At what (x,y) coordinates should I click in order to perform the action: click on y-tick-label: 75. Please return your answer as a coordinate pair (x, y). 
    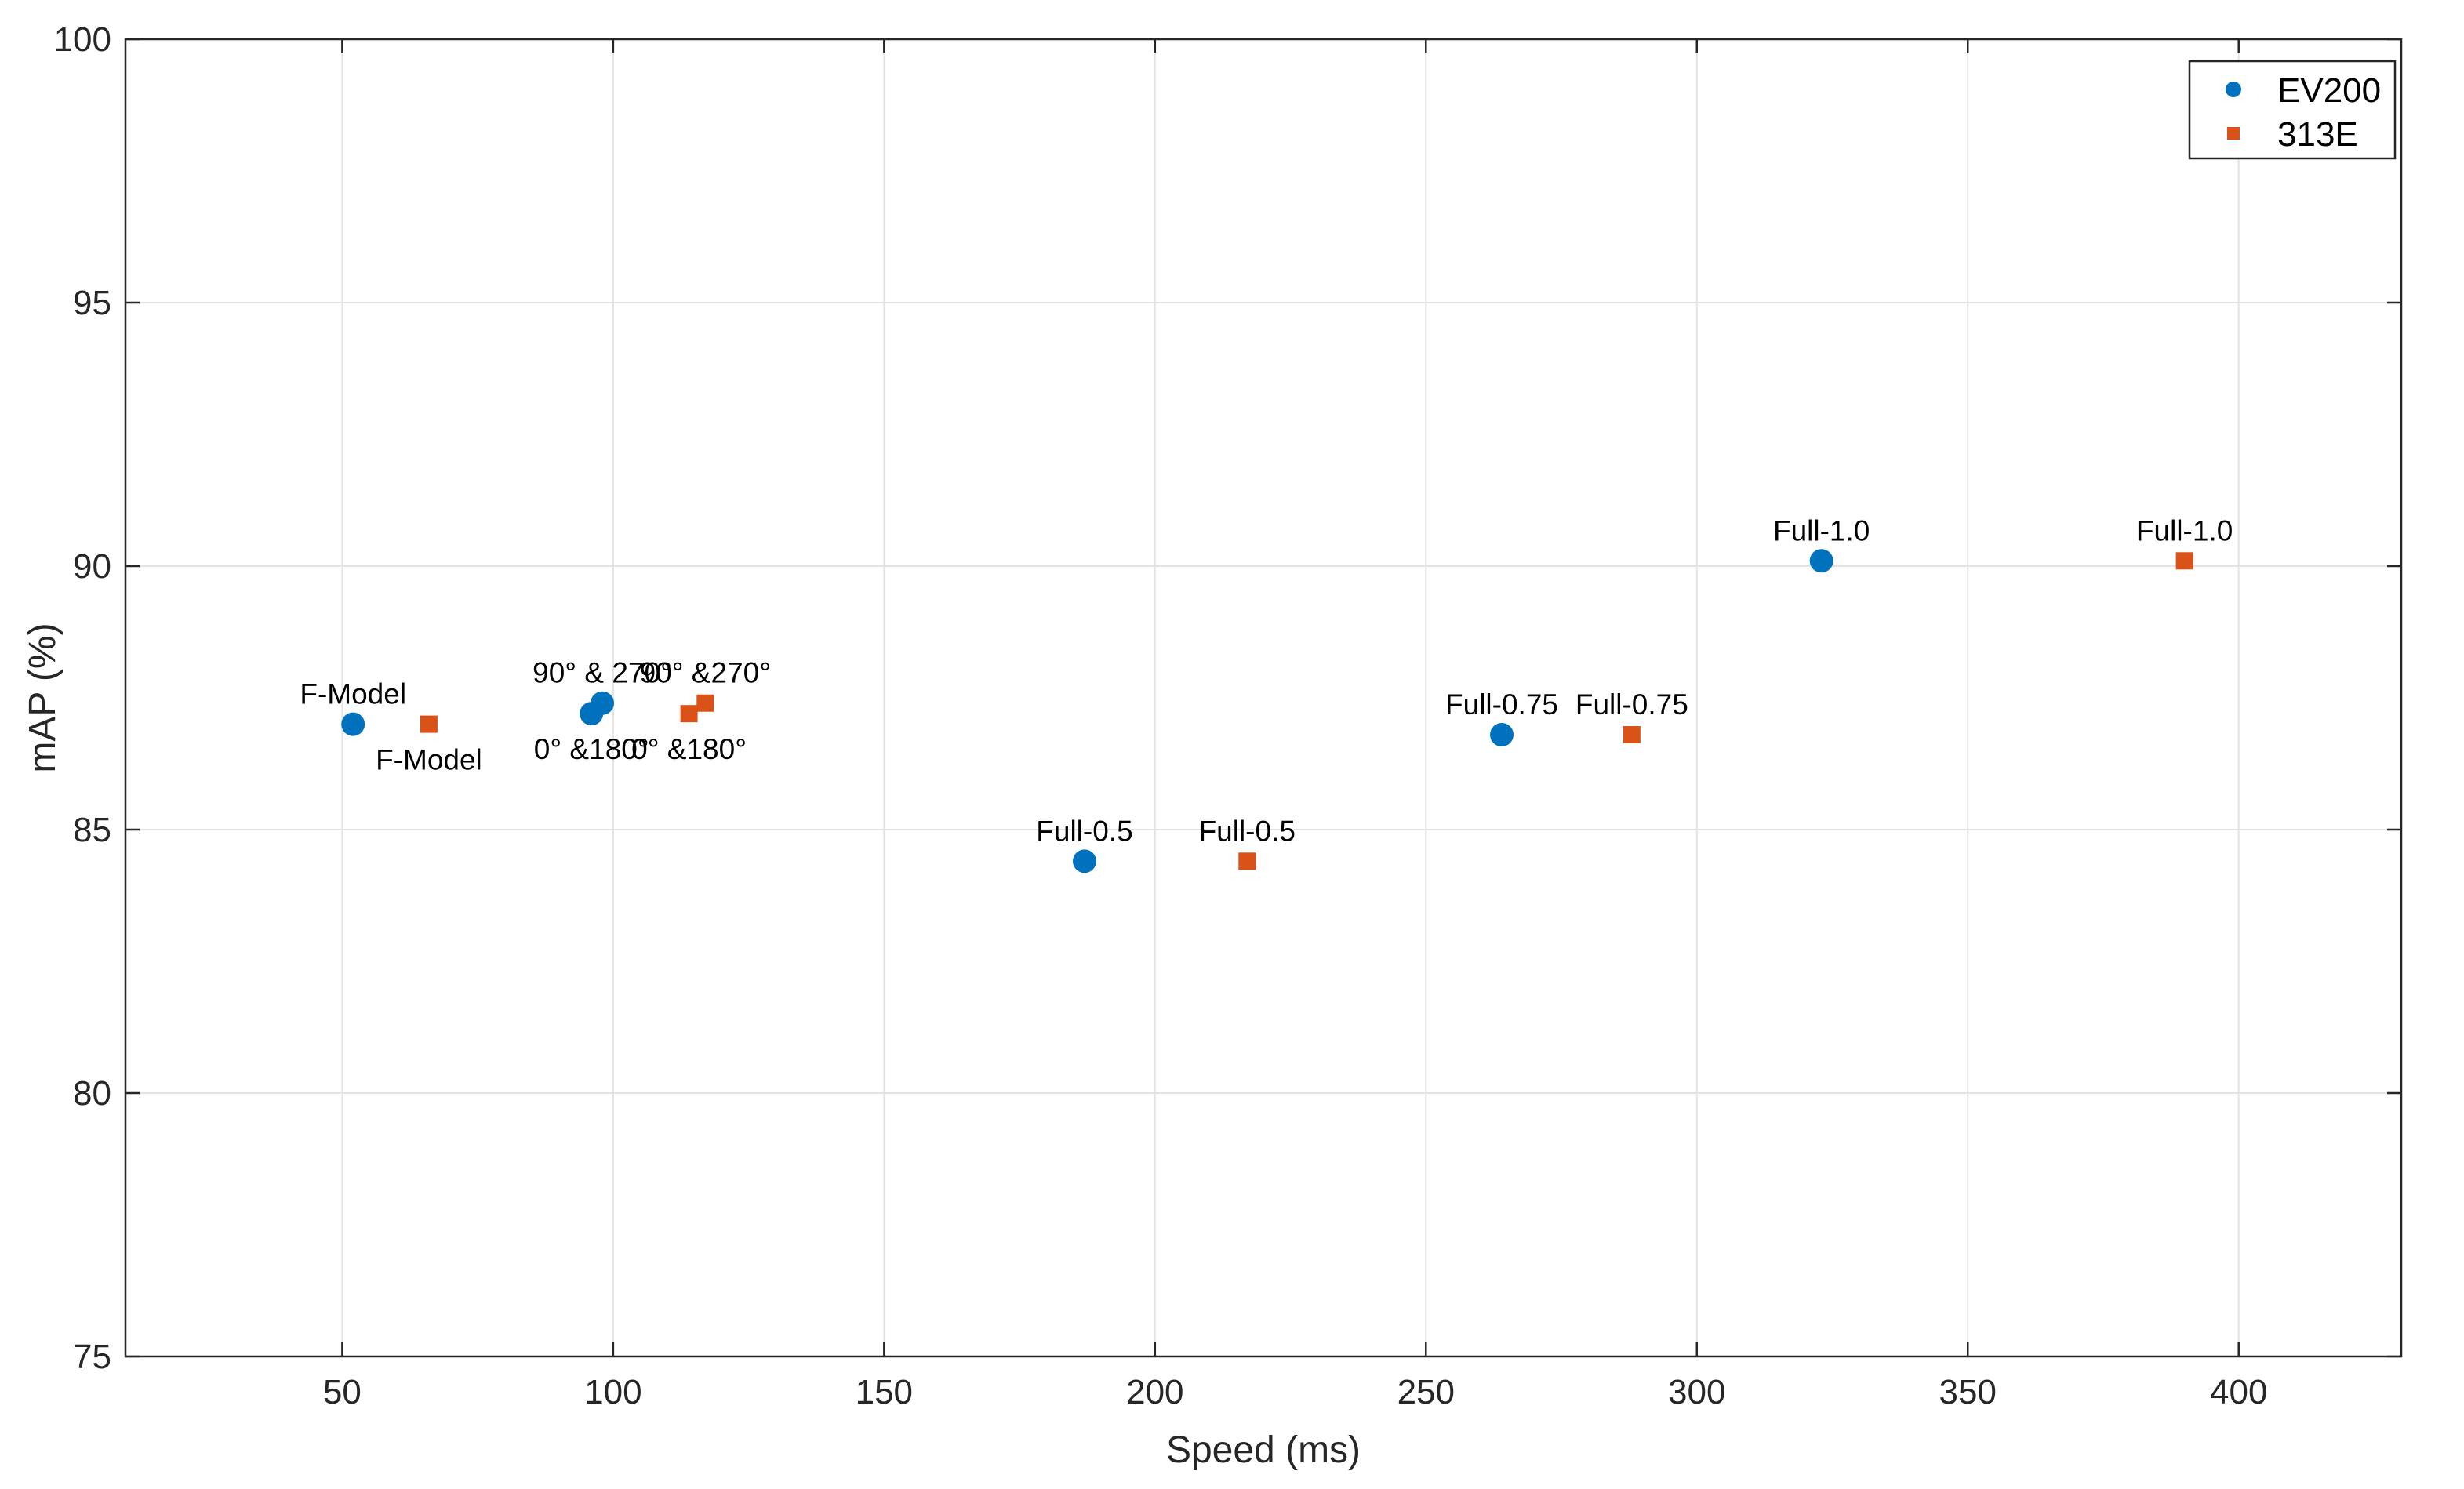
    Looking at the image, I should click on (92, 1357).